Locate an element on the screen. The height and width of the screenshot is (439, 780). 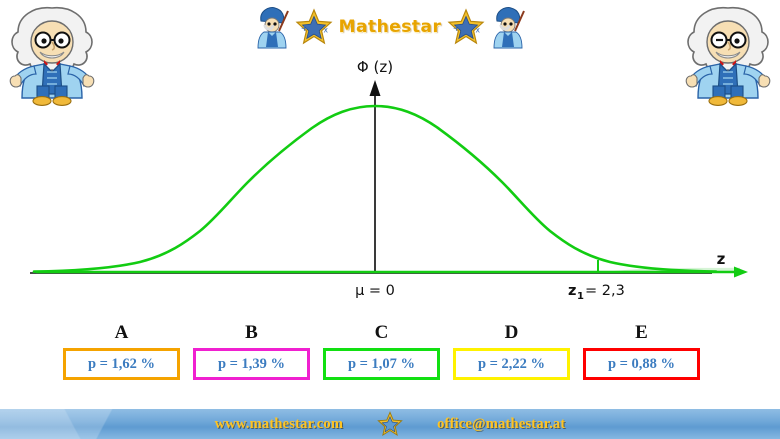
footer-website-link: www.mathestar.com is located at coordinates (279, 423).